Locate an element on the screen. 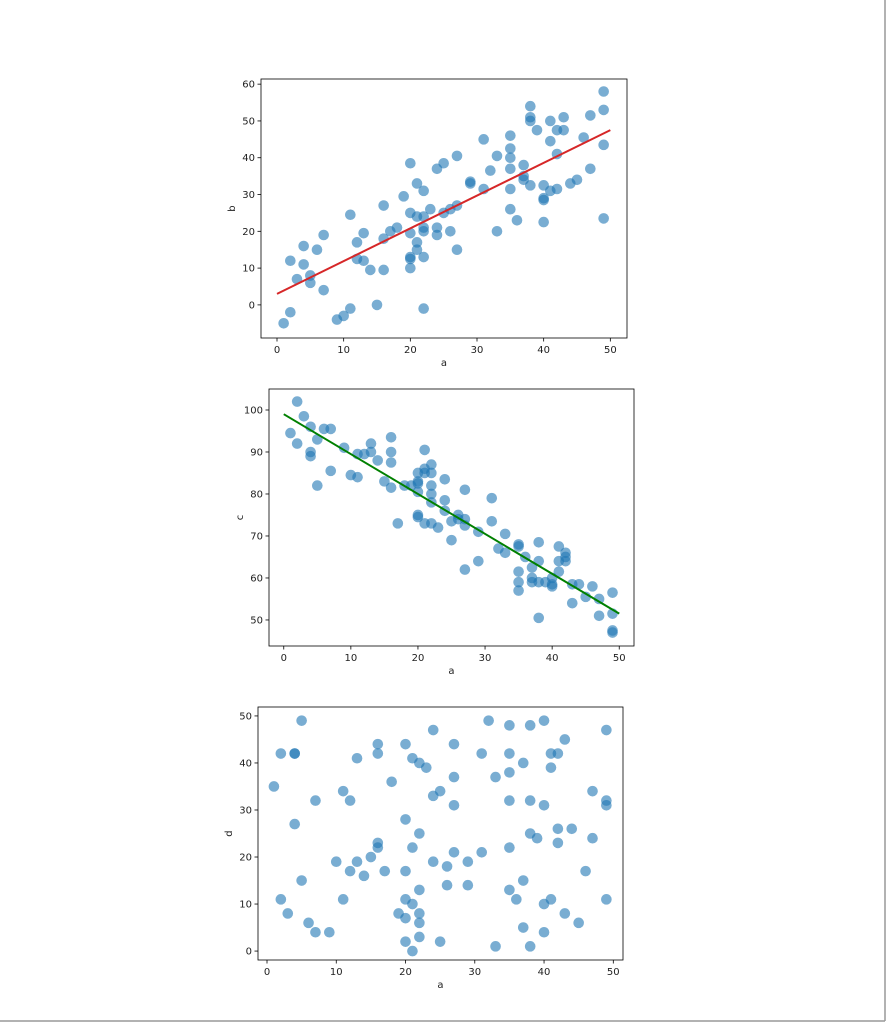 The height and width of the screenshot is (1024, 887). y-axis-label: b is located at coordinates (232, 208).